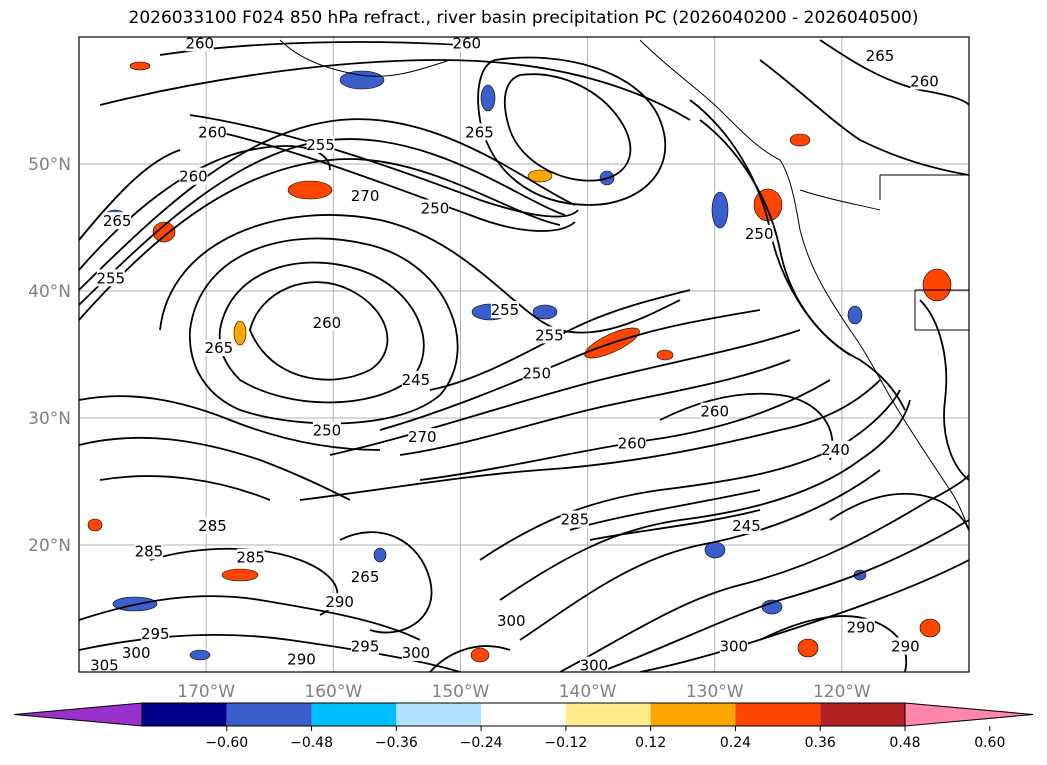 This screenshot has width=1047, height=765. Describe the element at coordinates (49, 546) in the screenshot. I see `latitude-tick-label: 20°N` at that location.